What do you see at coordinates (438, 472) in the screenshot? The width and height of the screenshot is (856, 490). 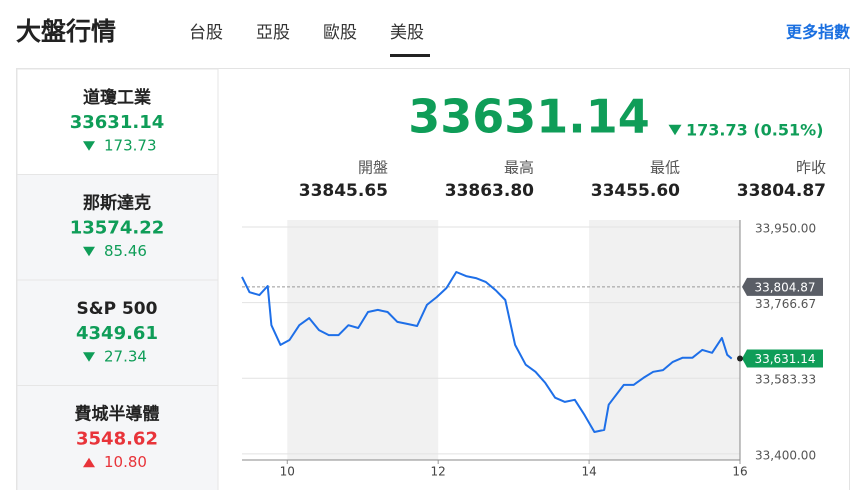 I see `x-tick-label: 12` at bounding box center [438, 472].